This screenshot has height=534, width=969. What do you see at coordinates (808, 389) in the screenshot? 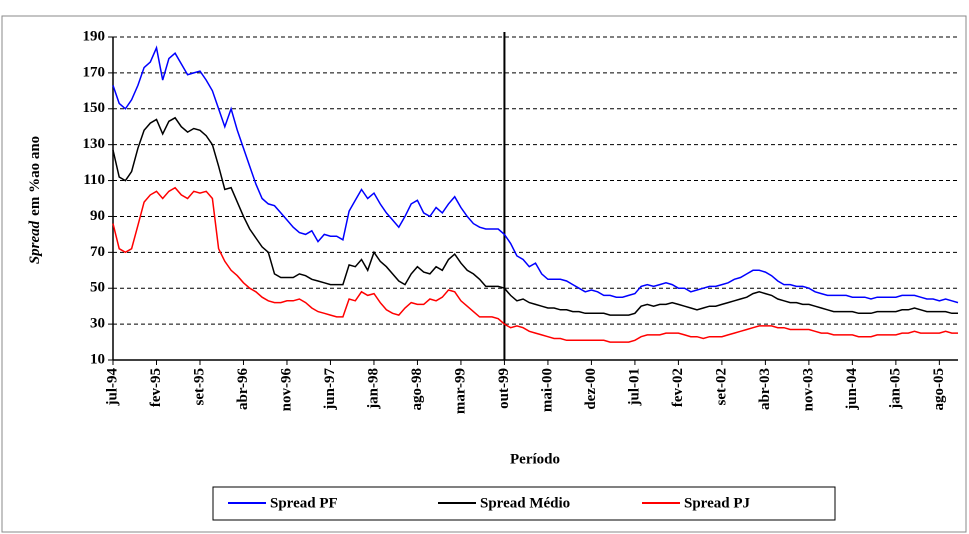
I see `x-tick-label: nov-03` at bounding box center [808, 389].